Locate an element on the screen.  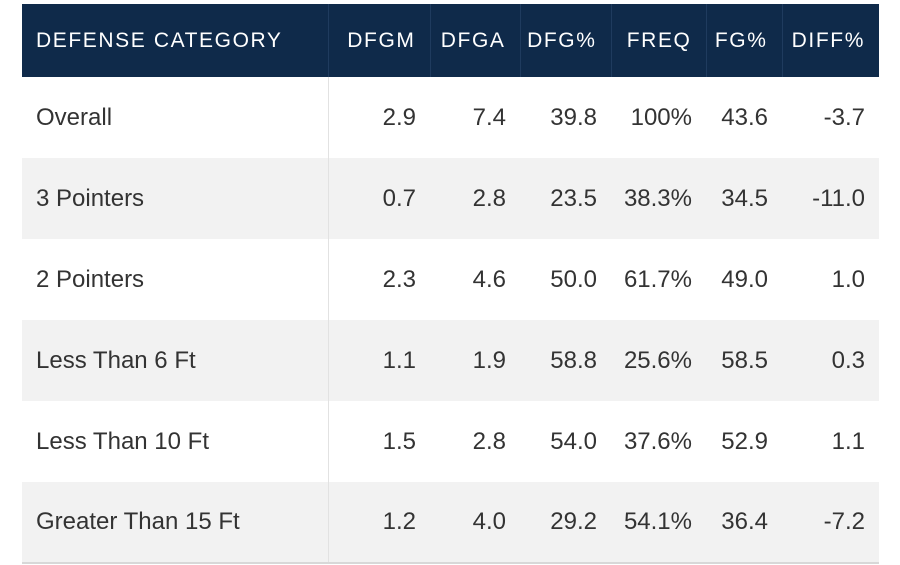
cell-dfga: 4.0 is located at coordinates (489, 521).